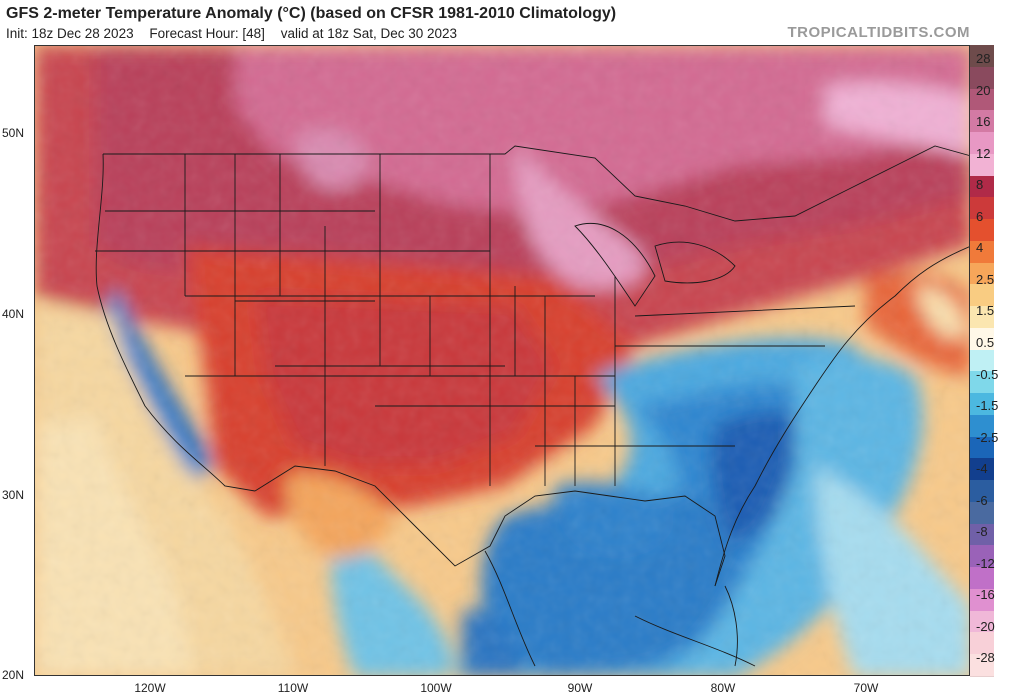 The height and width of the screenshot is (696, 1024). I want to click on lat-label-20n: 20N, so click(13, 675).